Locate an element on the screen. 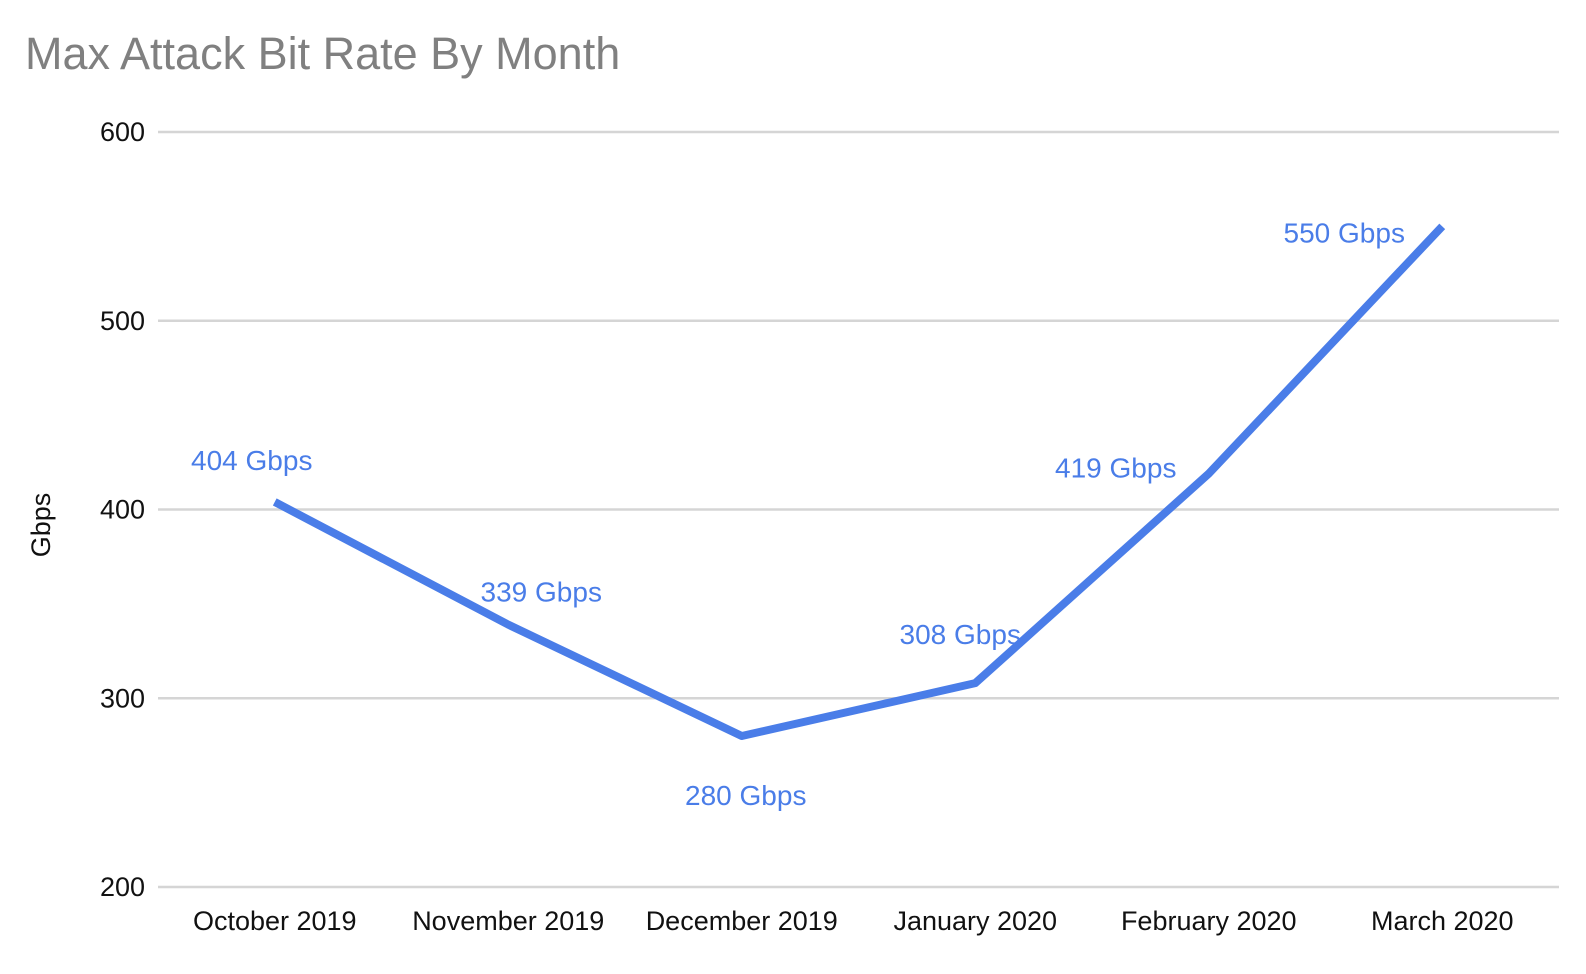 The image size is (1586, 974). data-label-0: 404 Gbps is located at coordinates (251, 460).